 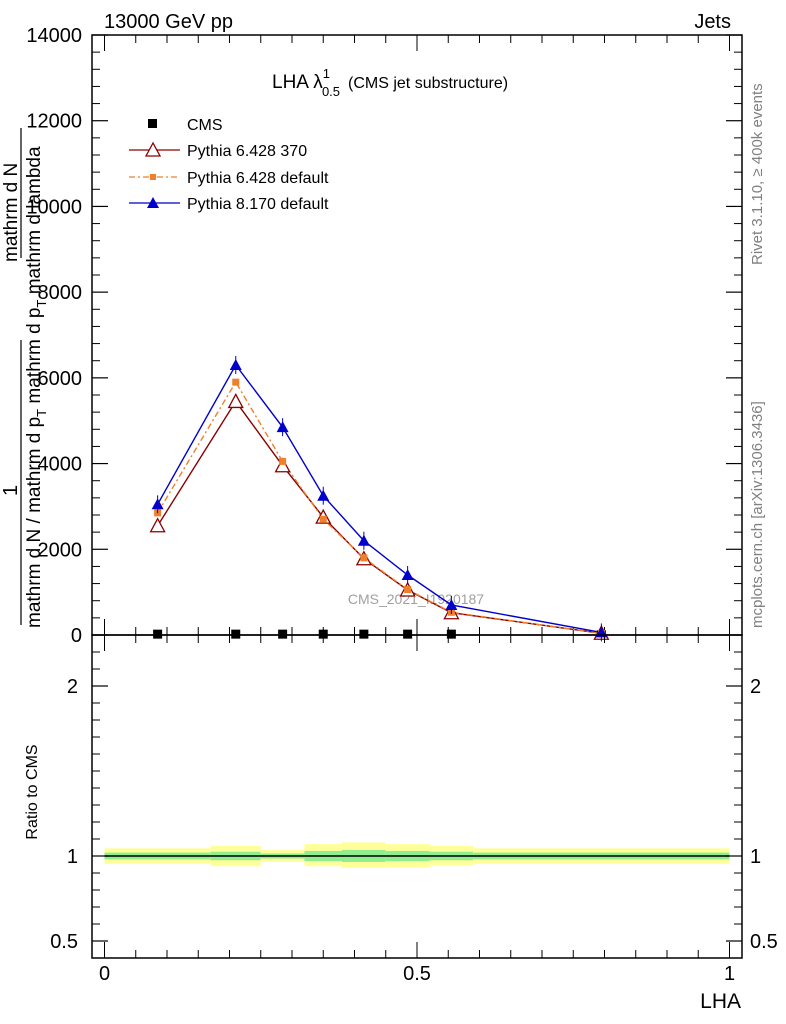 I want to click on title-suffix: (CMS jet substructure), so click(x=428, y=83).